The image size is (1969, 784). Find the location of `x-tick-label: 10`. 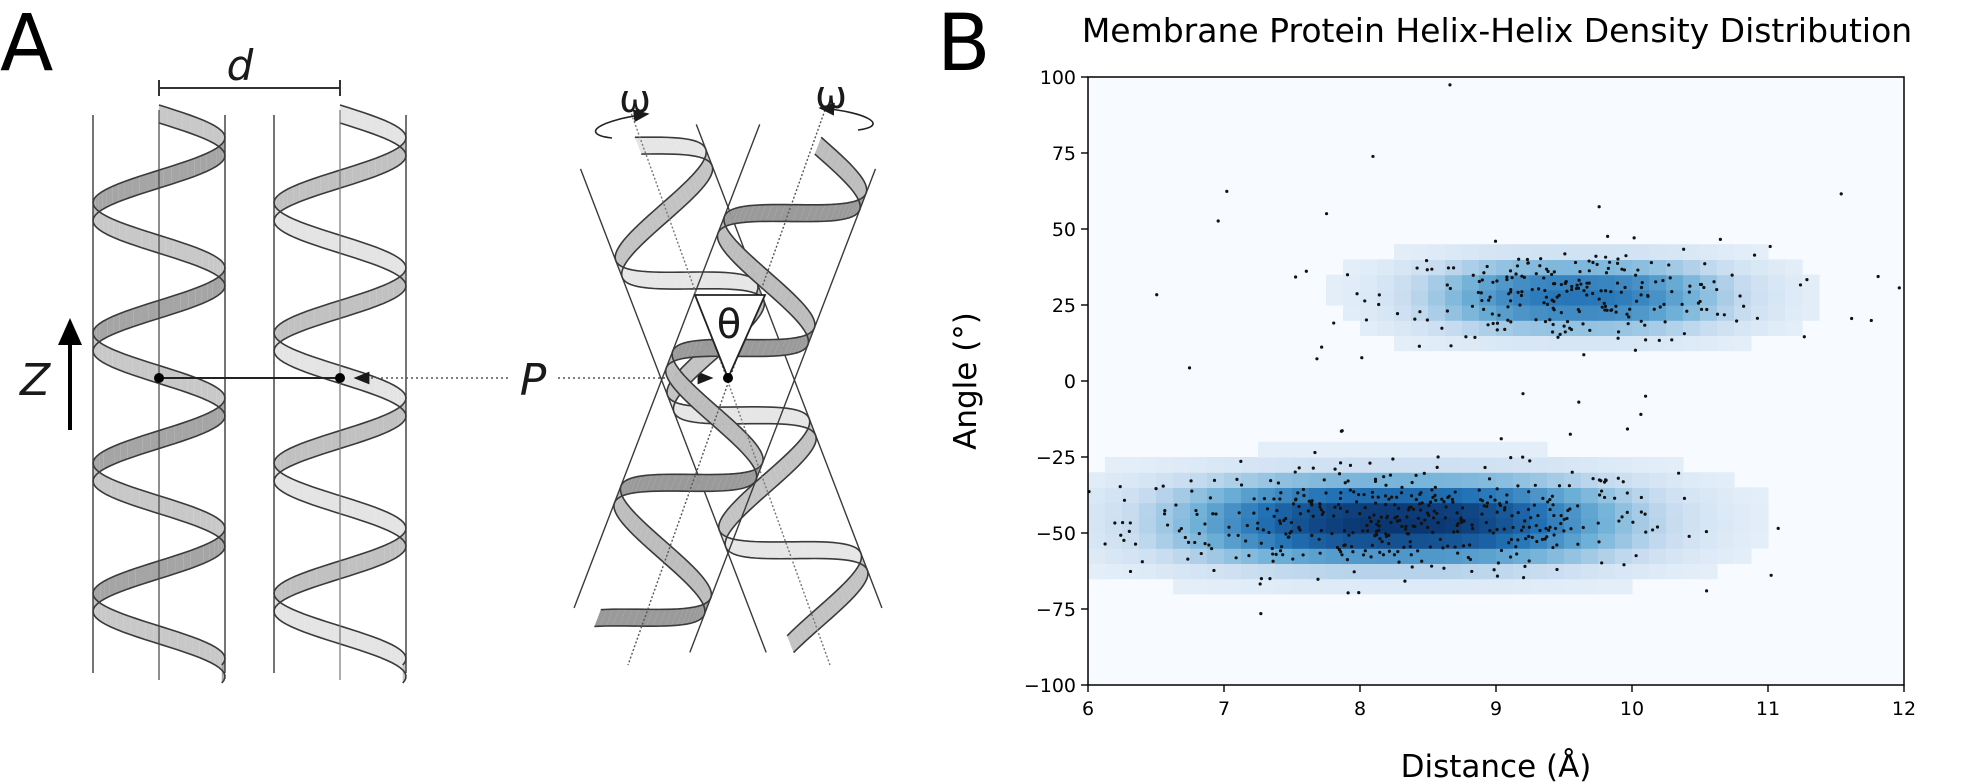

x-tick-label: 10 is located at coordinates (1632, 709).